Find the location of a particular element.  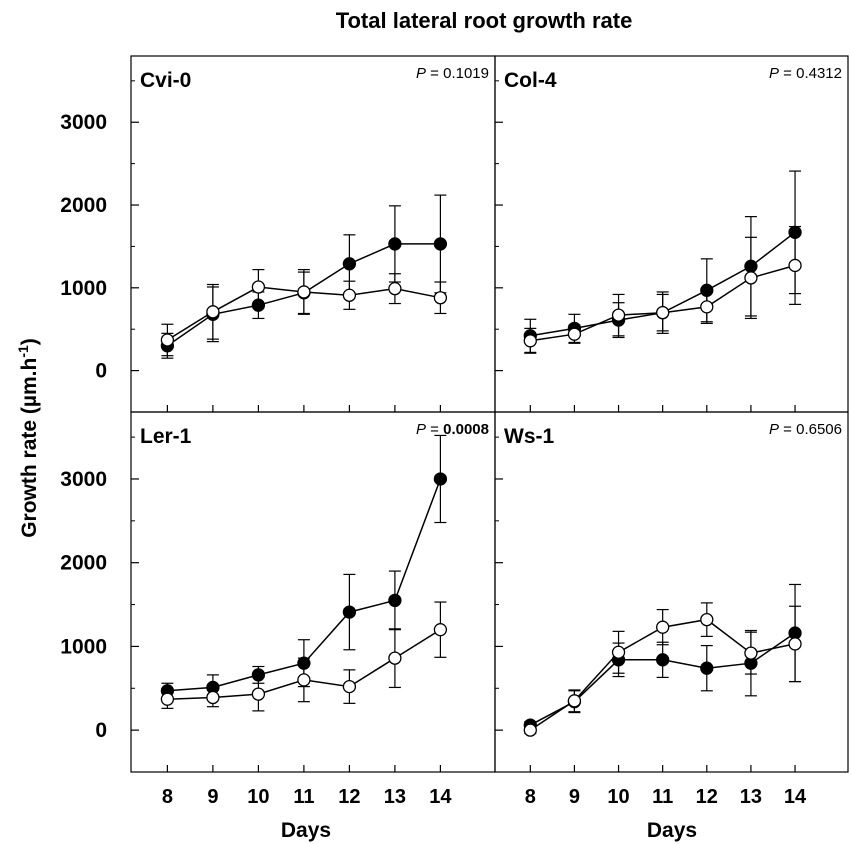

x-axis-label-right: Days is located at coordinates (672, 830).